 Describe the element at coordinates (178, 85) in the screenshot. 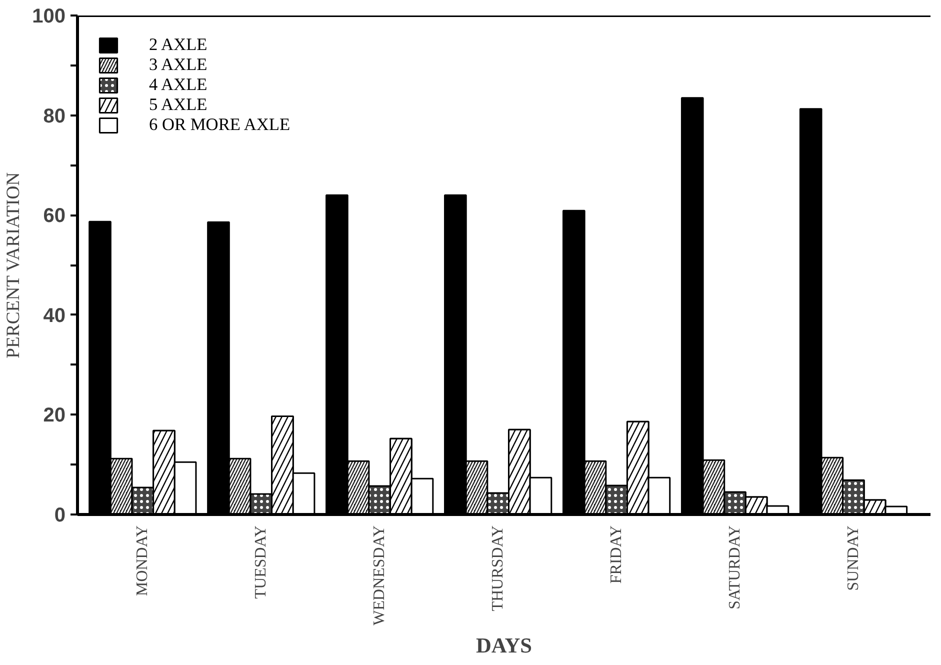

I see `legend-label: 4 AXLE` at that location.